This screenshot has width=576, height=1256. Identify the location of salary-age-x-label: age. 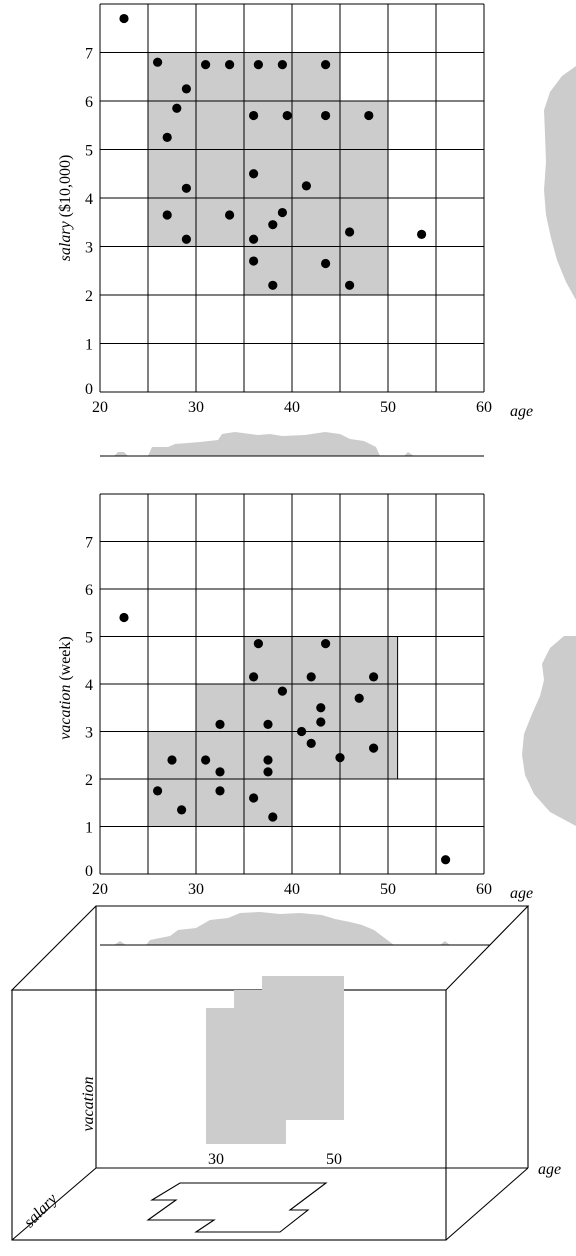
(521, 411).